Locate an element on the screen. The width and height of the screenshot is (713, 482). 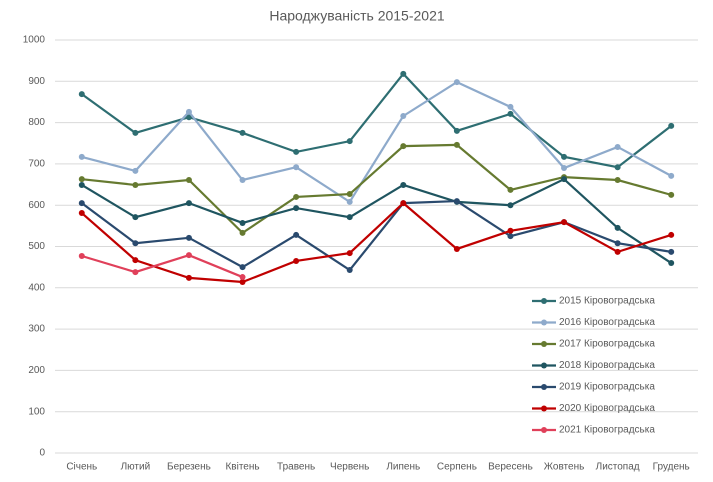
y-tick-label: 800 is located at coordinates (36, 122).